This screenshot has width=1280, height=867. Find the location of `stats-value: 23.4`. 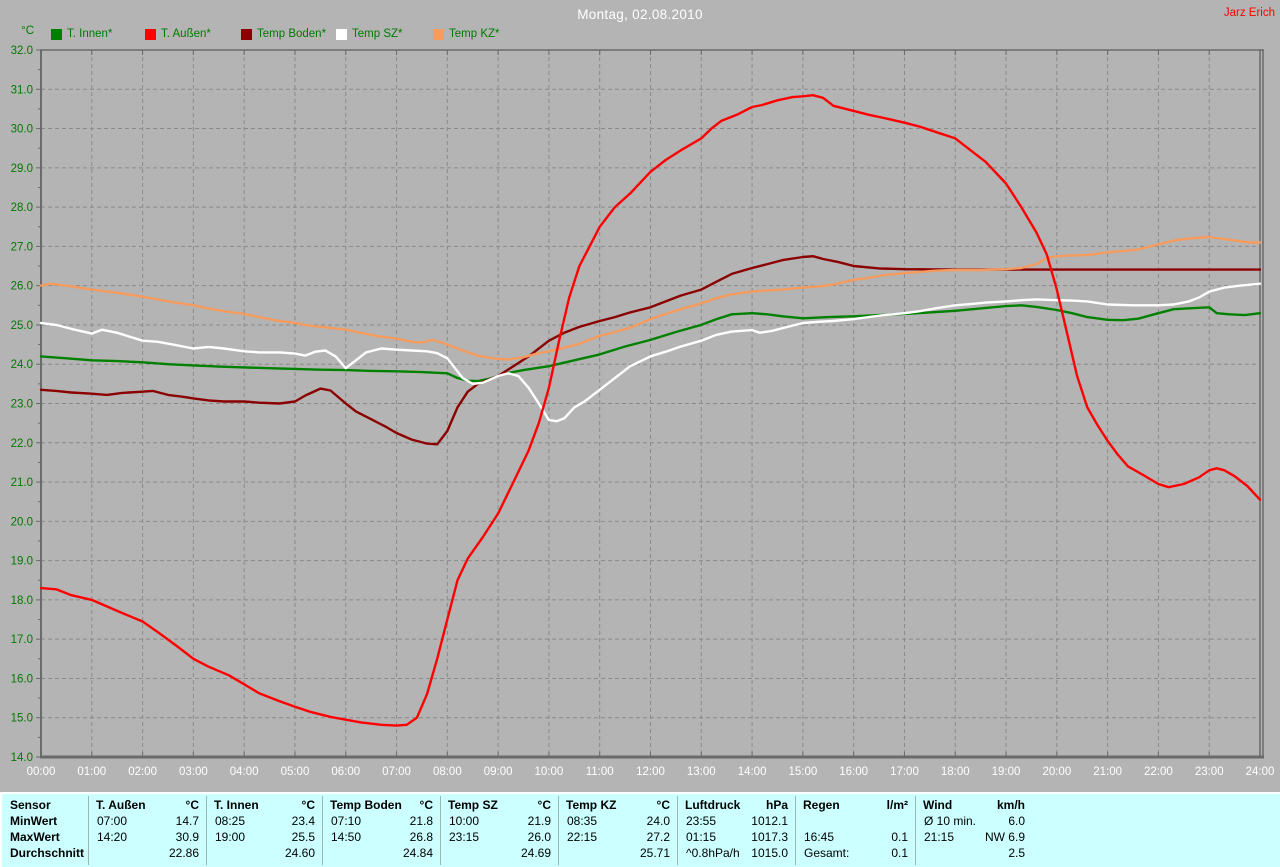

stats-value: 23.4 is located at coordinates (303, 821).